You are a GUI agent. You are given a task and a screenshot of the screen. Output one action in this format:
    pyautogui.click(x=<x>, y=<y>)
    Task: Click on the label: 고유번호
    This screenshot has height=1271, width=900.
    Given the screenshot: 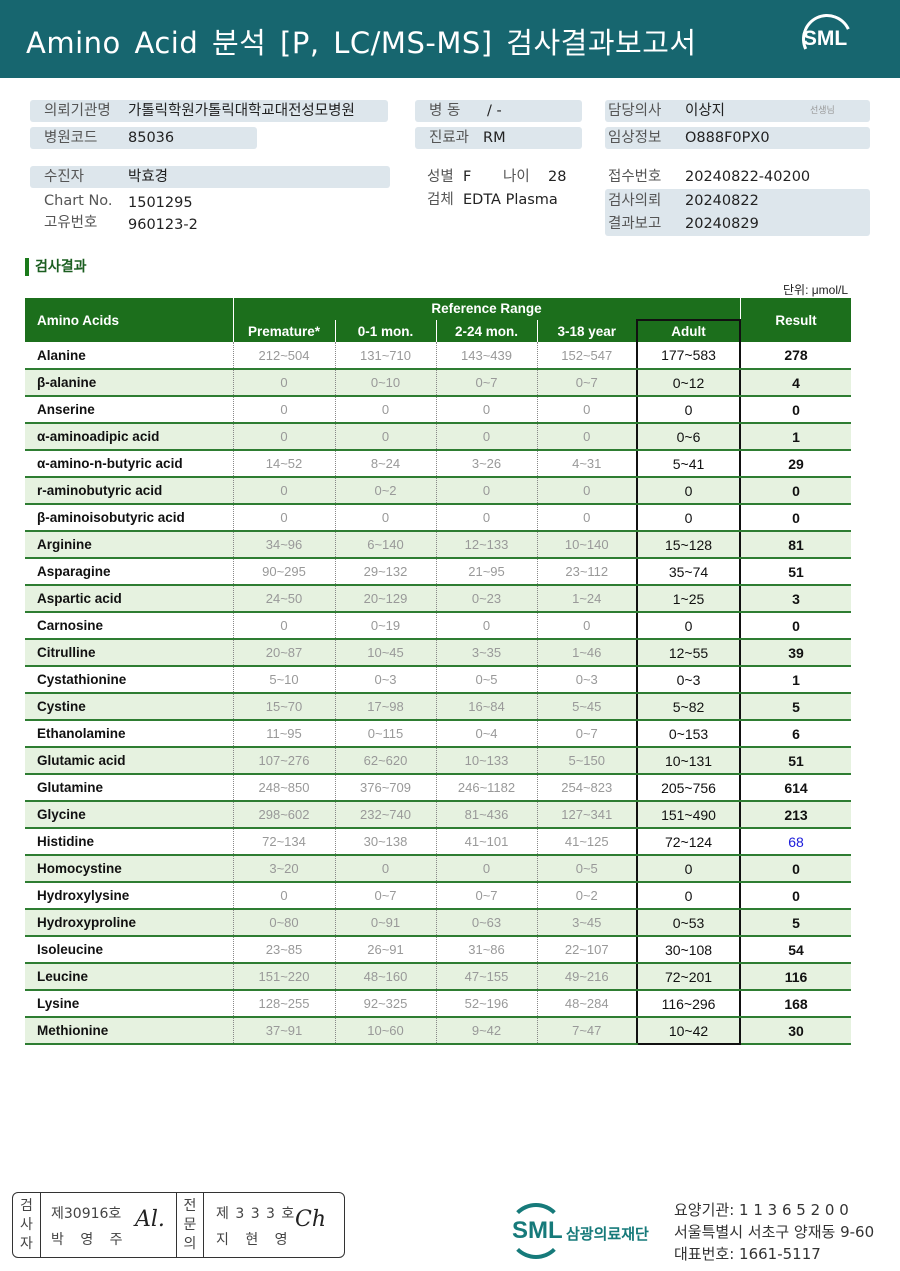 What is the action you would take?
    pyautogui.click(x=71, y=223)
    